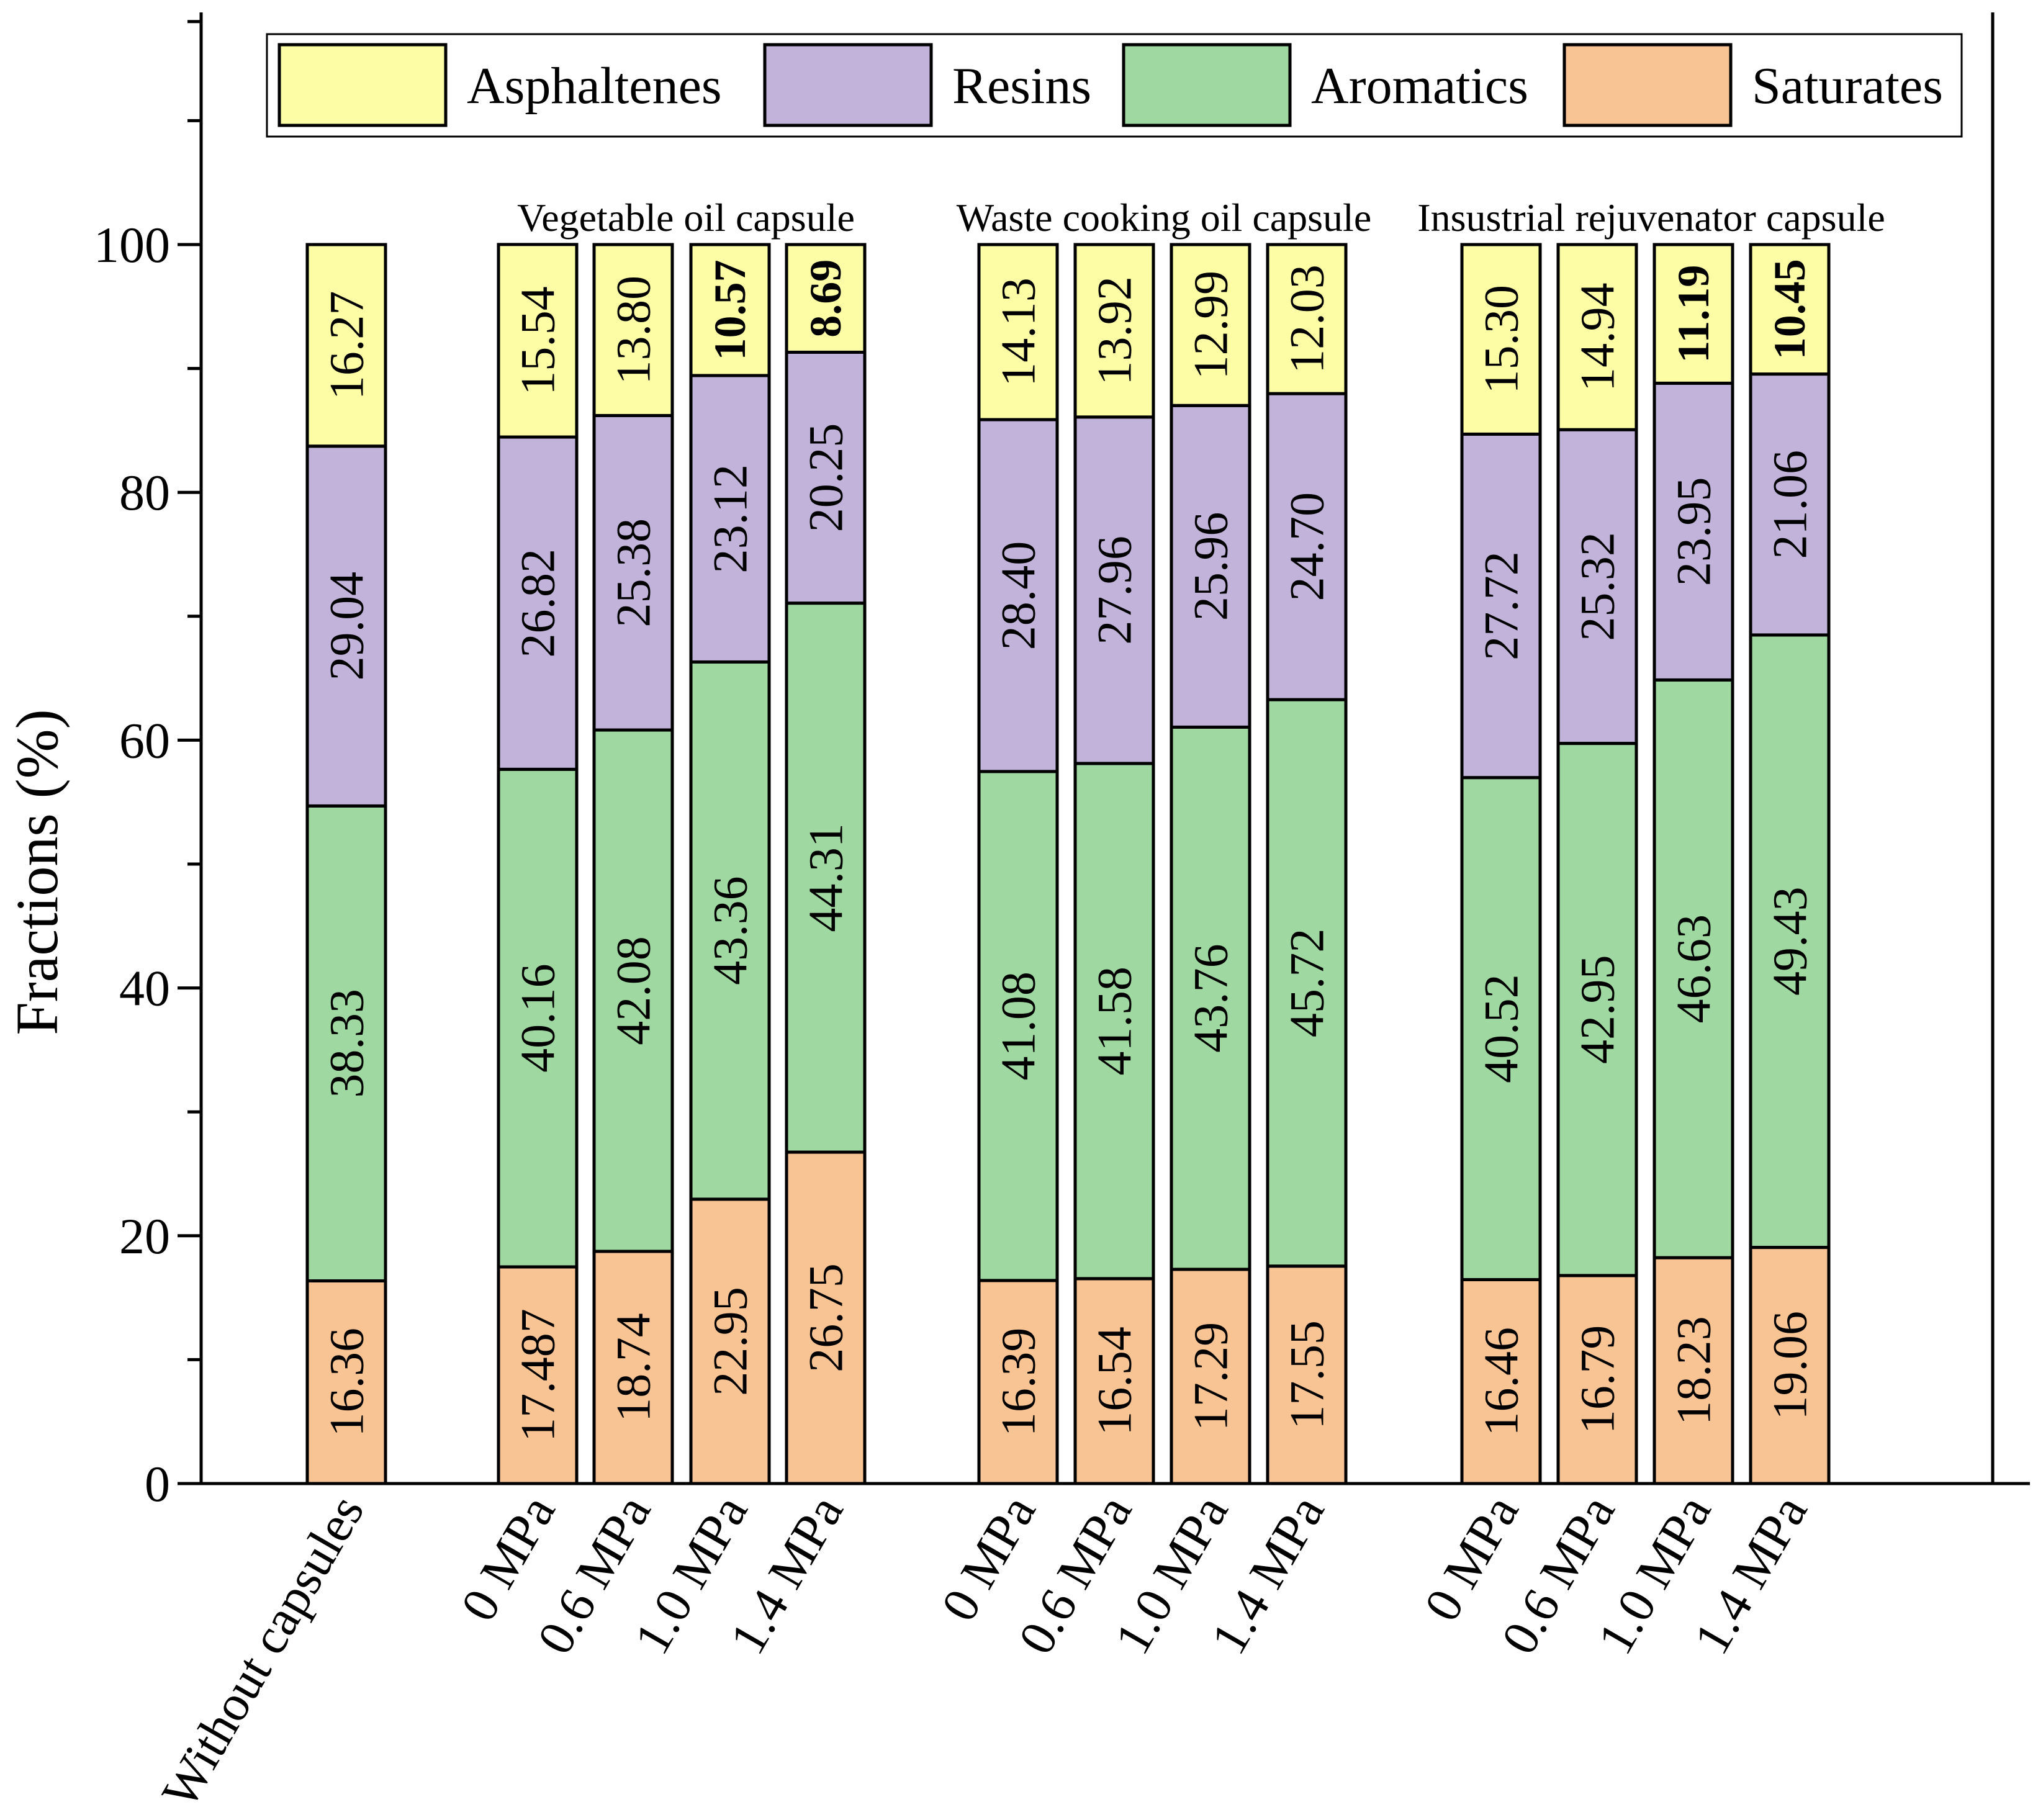 The width and height of the screenshot is (2038, 1820). I want to click on data-label-aromatics: 44.31, so click(826, 877).